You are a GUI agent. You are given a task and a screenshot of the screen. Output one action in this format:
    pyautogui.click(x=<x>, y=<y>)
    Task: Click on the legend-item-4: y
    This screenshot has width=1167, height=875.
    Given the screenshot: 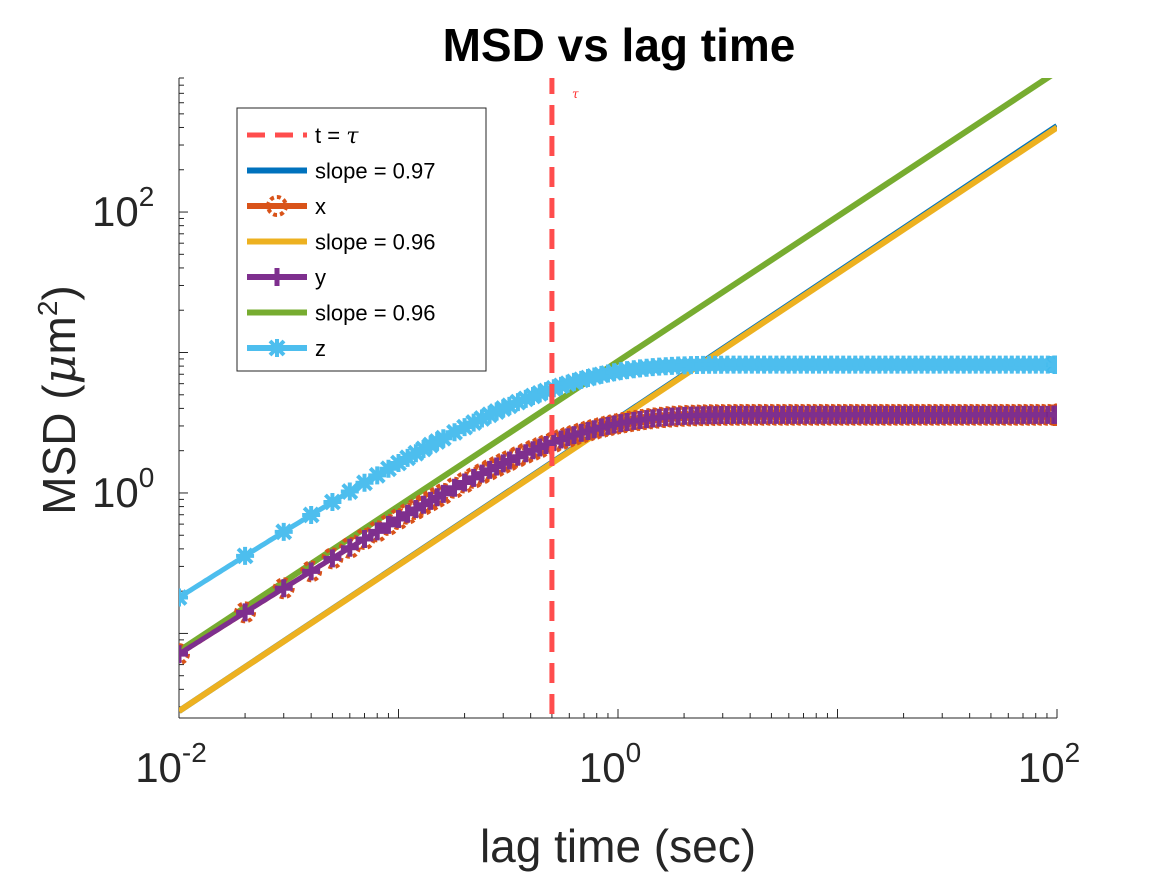 What is the action you would take?
    pyautogui.click(x=286, y=277)
    